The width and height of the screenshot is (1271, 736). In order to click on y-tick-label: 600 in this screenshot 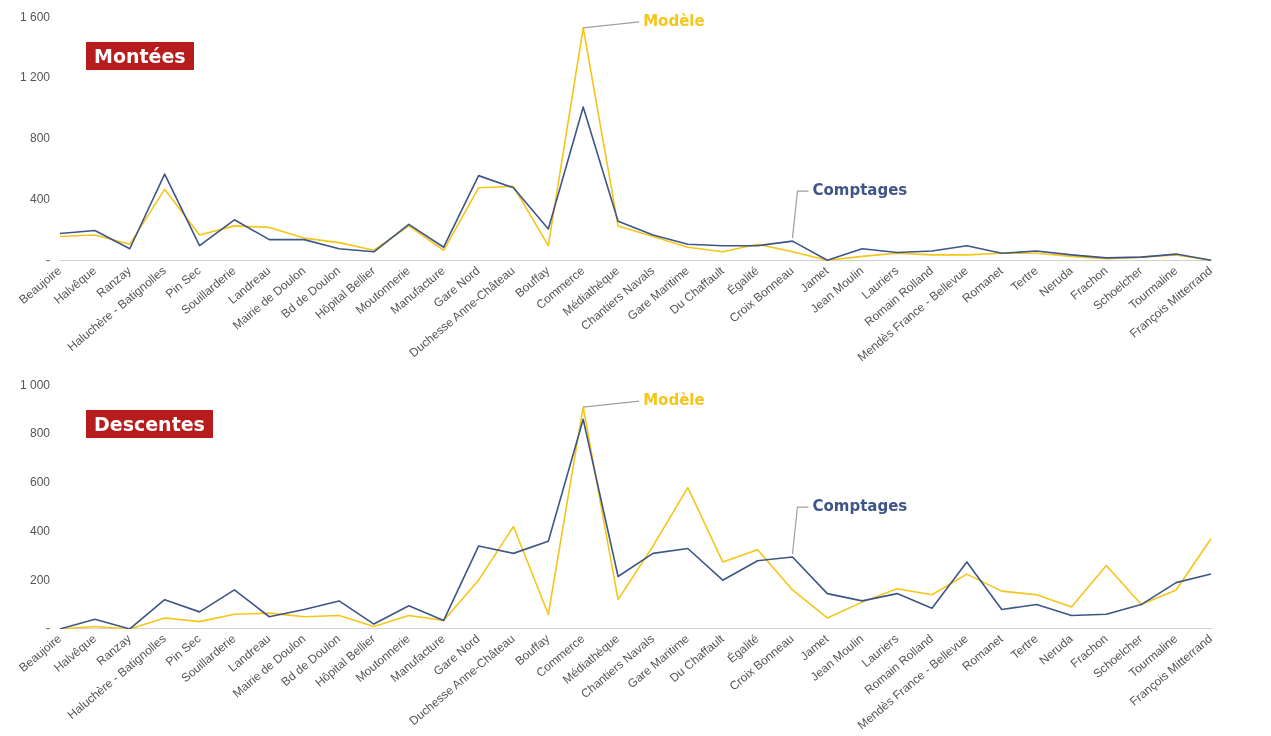, I will do `click(40, 482)`.